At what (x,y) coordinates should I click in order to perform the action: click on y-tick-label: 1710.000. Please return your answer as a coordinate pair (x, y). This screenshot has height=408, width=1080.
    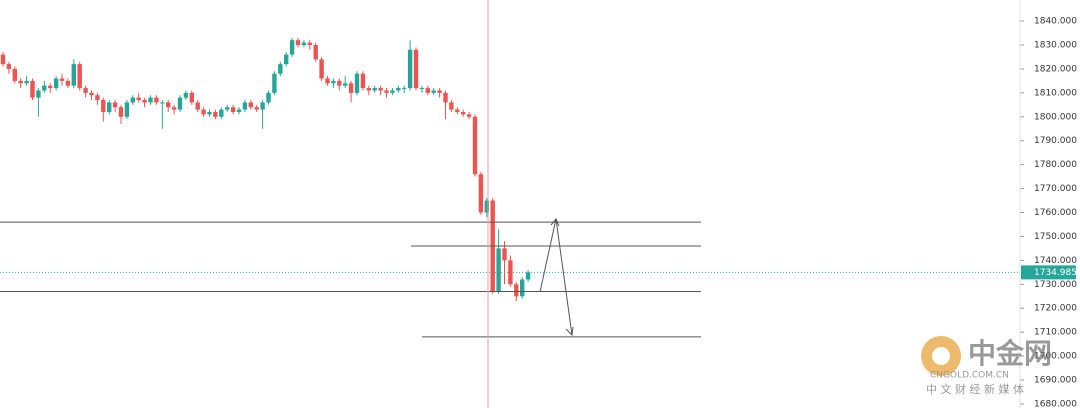
    Looking at the image, I should click on (1055, 333).